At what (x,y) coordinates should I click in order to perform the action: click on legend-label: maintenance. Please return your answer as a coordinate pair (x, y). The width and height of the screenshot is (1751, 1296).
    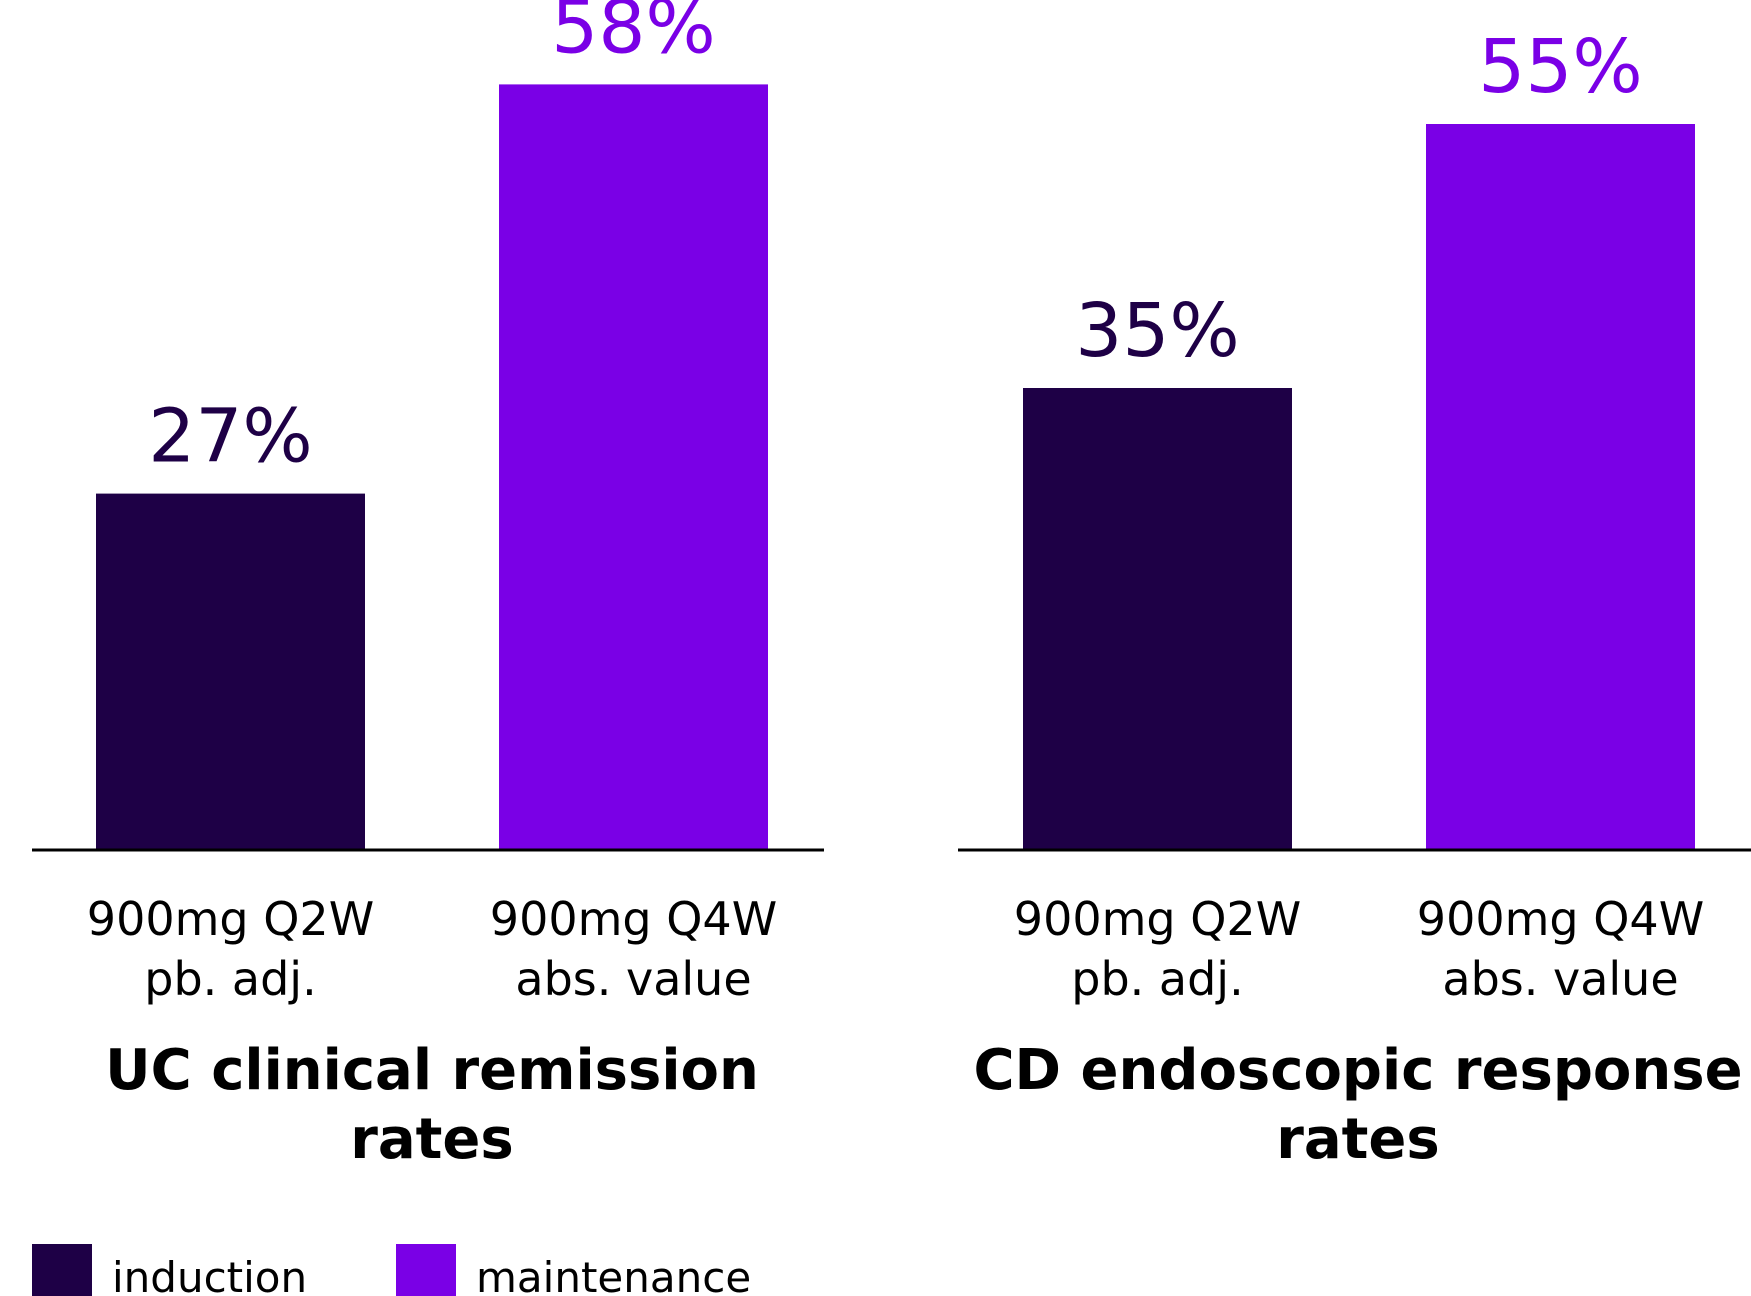
    Looking at the image, I should click on (613, 1274).